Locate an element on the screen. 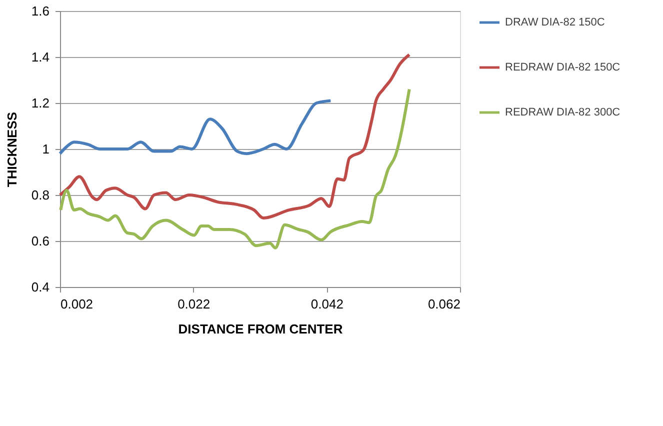  y-tick-label: 0.4 is located at coordinates (40, 287).